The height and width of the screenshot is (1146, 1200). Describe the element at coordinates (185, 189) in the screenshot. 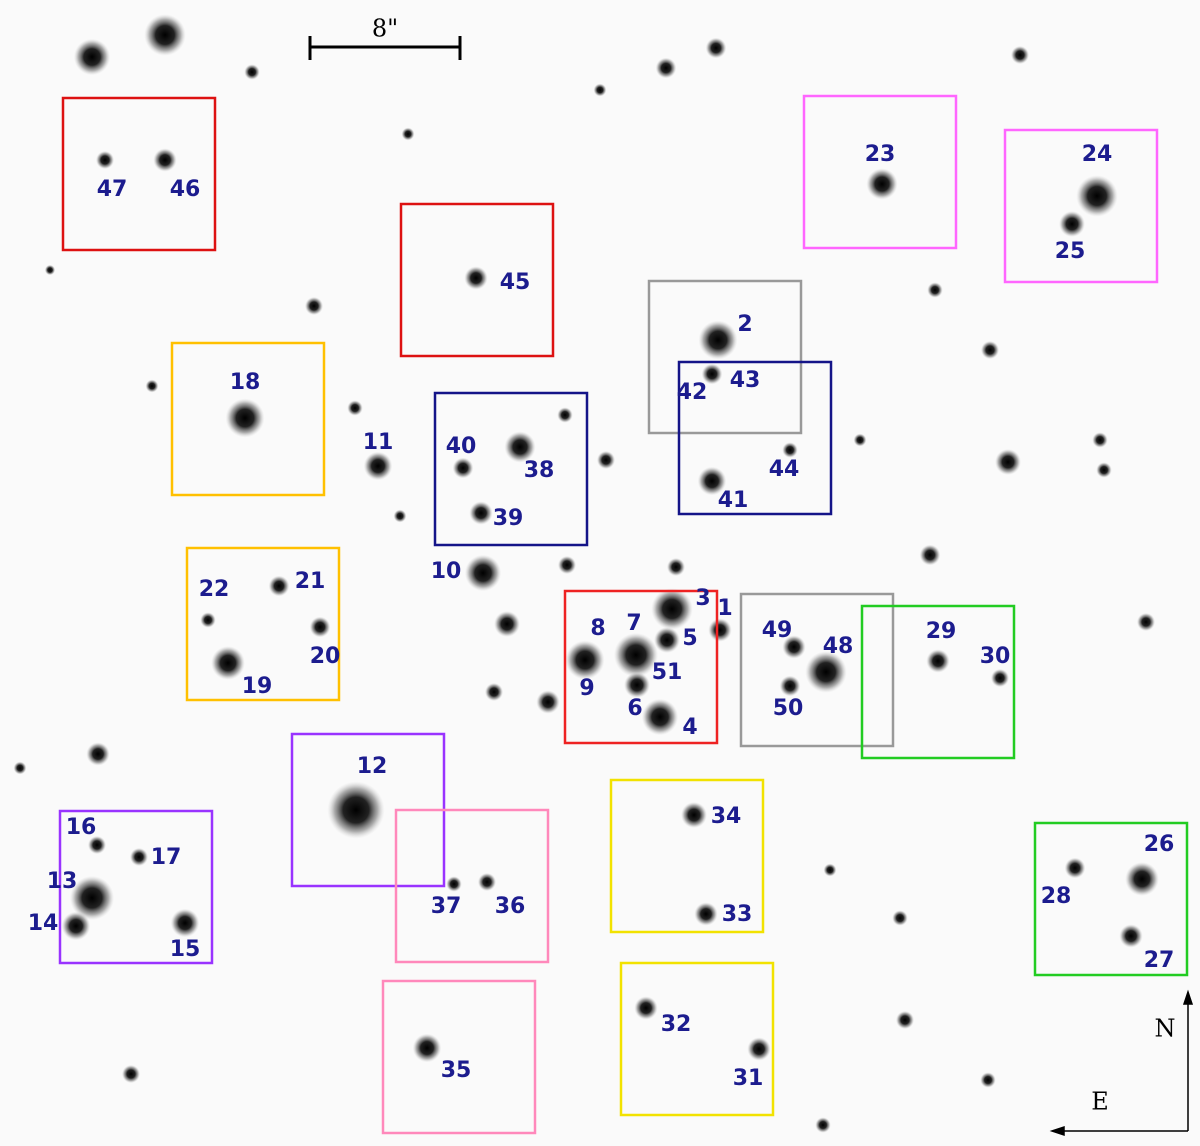

I see `star-label: 46` at that location.